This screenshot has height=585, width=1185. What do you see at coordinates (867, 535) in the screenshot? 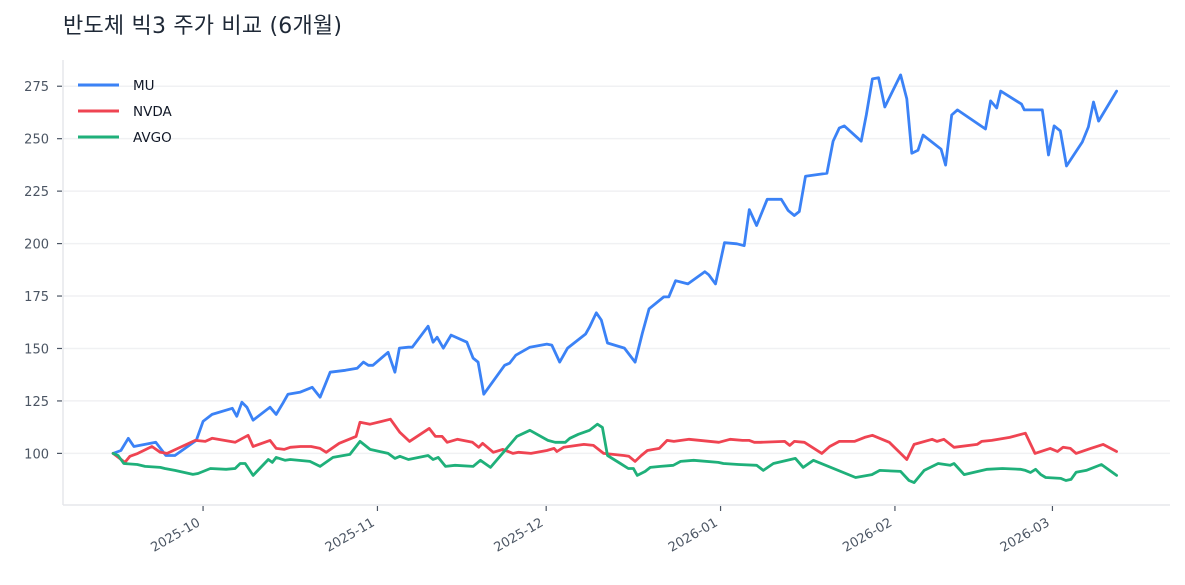
I see `x-tick-label: 2026-02` at bounding box center [867, 535].